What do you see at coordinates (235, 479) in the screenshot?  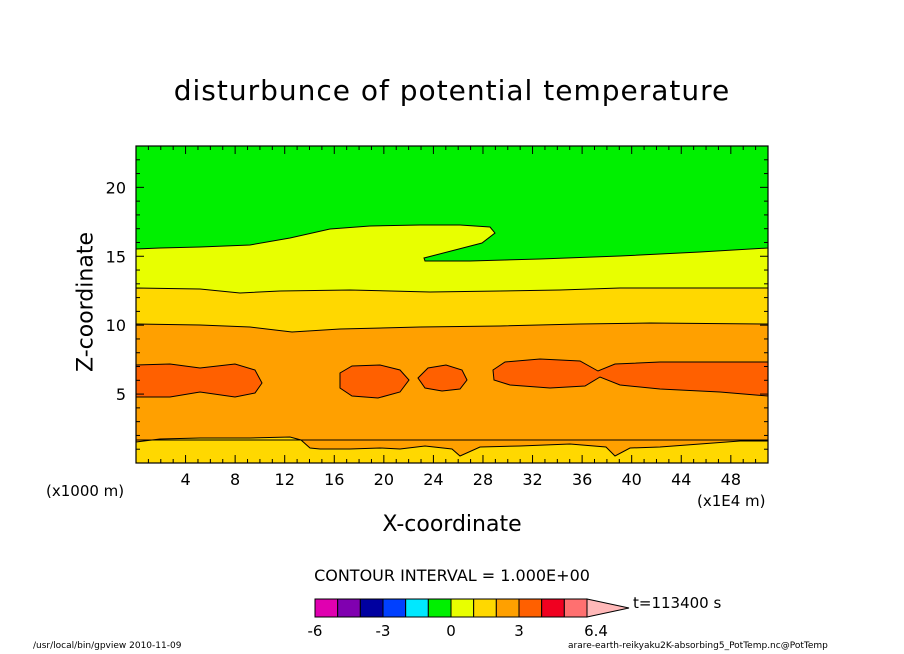 I see `x-tick-label: 8` at bounding box center [235, 479].